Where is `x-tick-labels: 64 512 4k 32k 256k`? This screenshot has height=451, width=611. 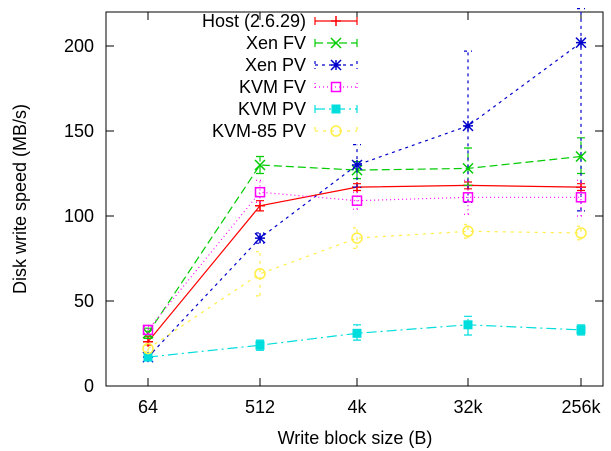
x-tick-labels: 64 512 4k 32k 256k is located at coordinates (370, 407).